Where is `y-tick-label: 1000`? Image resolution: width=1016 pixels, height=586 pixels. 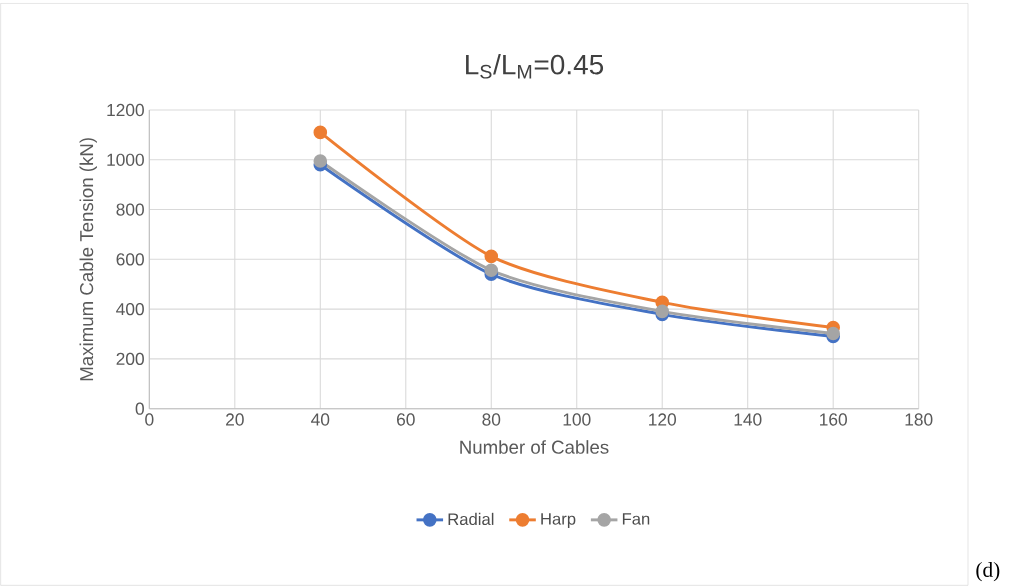 y-tick-label: 1000 is located at coordinates (125, 159).